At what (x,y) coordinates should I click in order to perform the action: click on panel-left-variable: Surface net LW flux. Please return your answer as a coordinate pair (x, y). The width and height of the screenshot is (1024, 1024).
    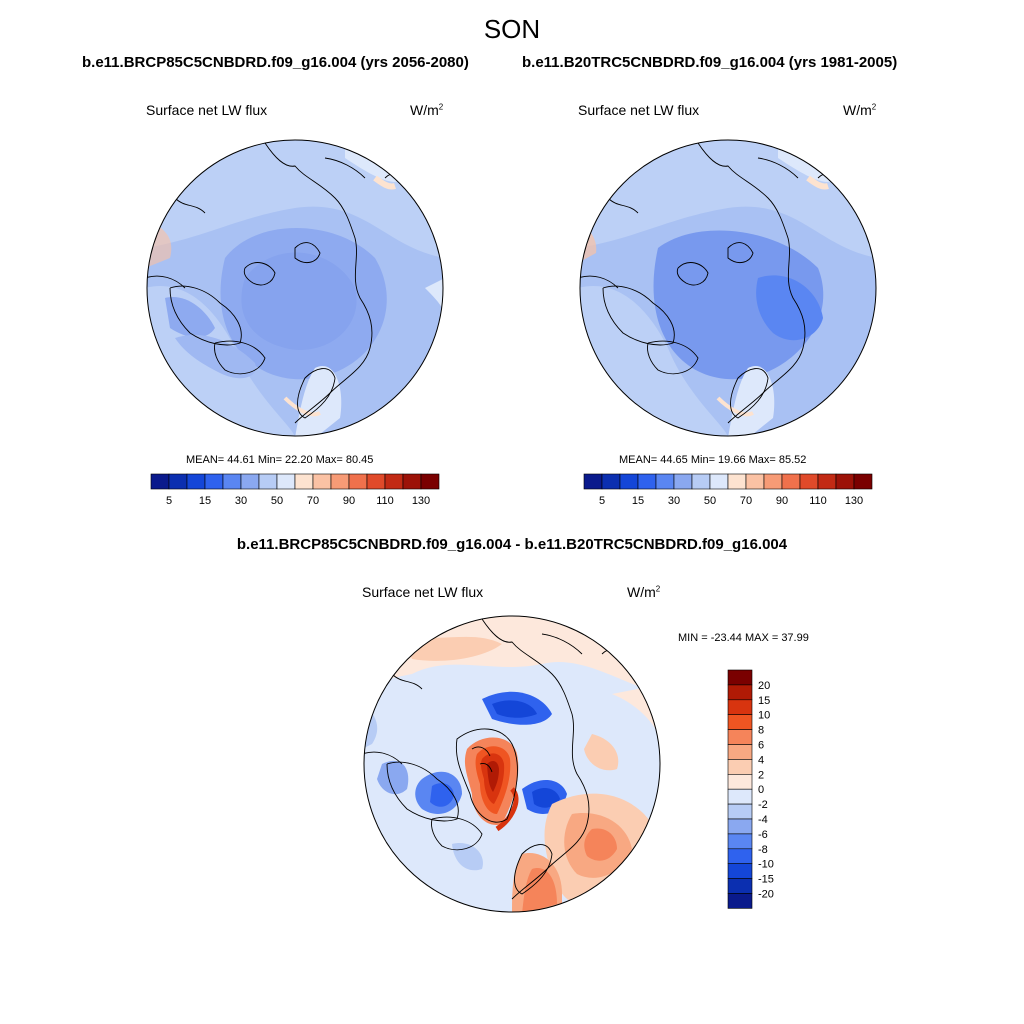
    Looking at the image, I should click on (207, 110).